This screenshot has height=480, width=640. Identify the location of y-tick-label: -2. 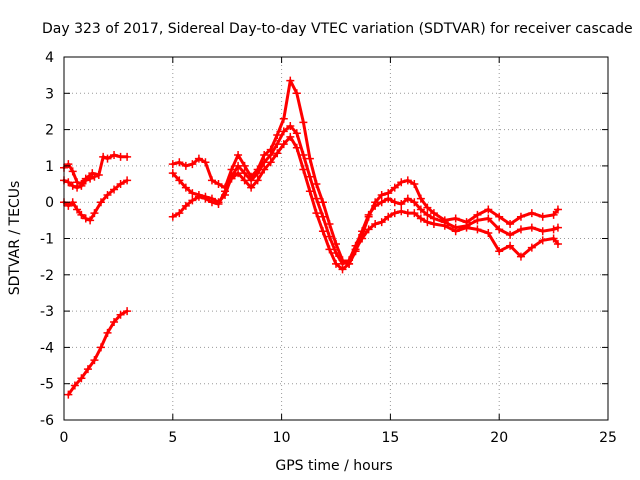
(47, 276).